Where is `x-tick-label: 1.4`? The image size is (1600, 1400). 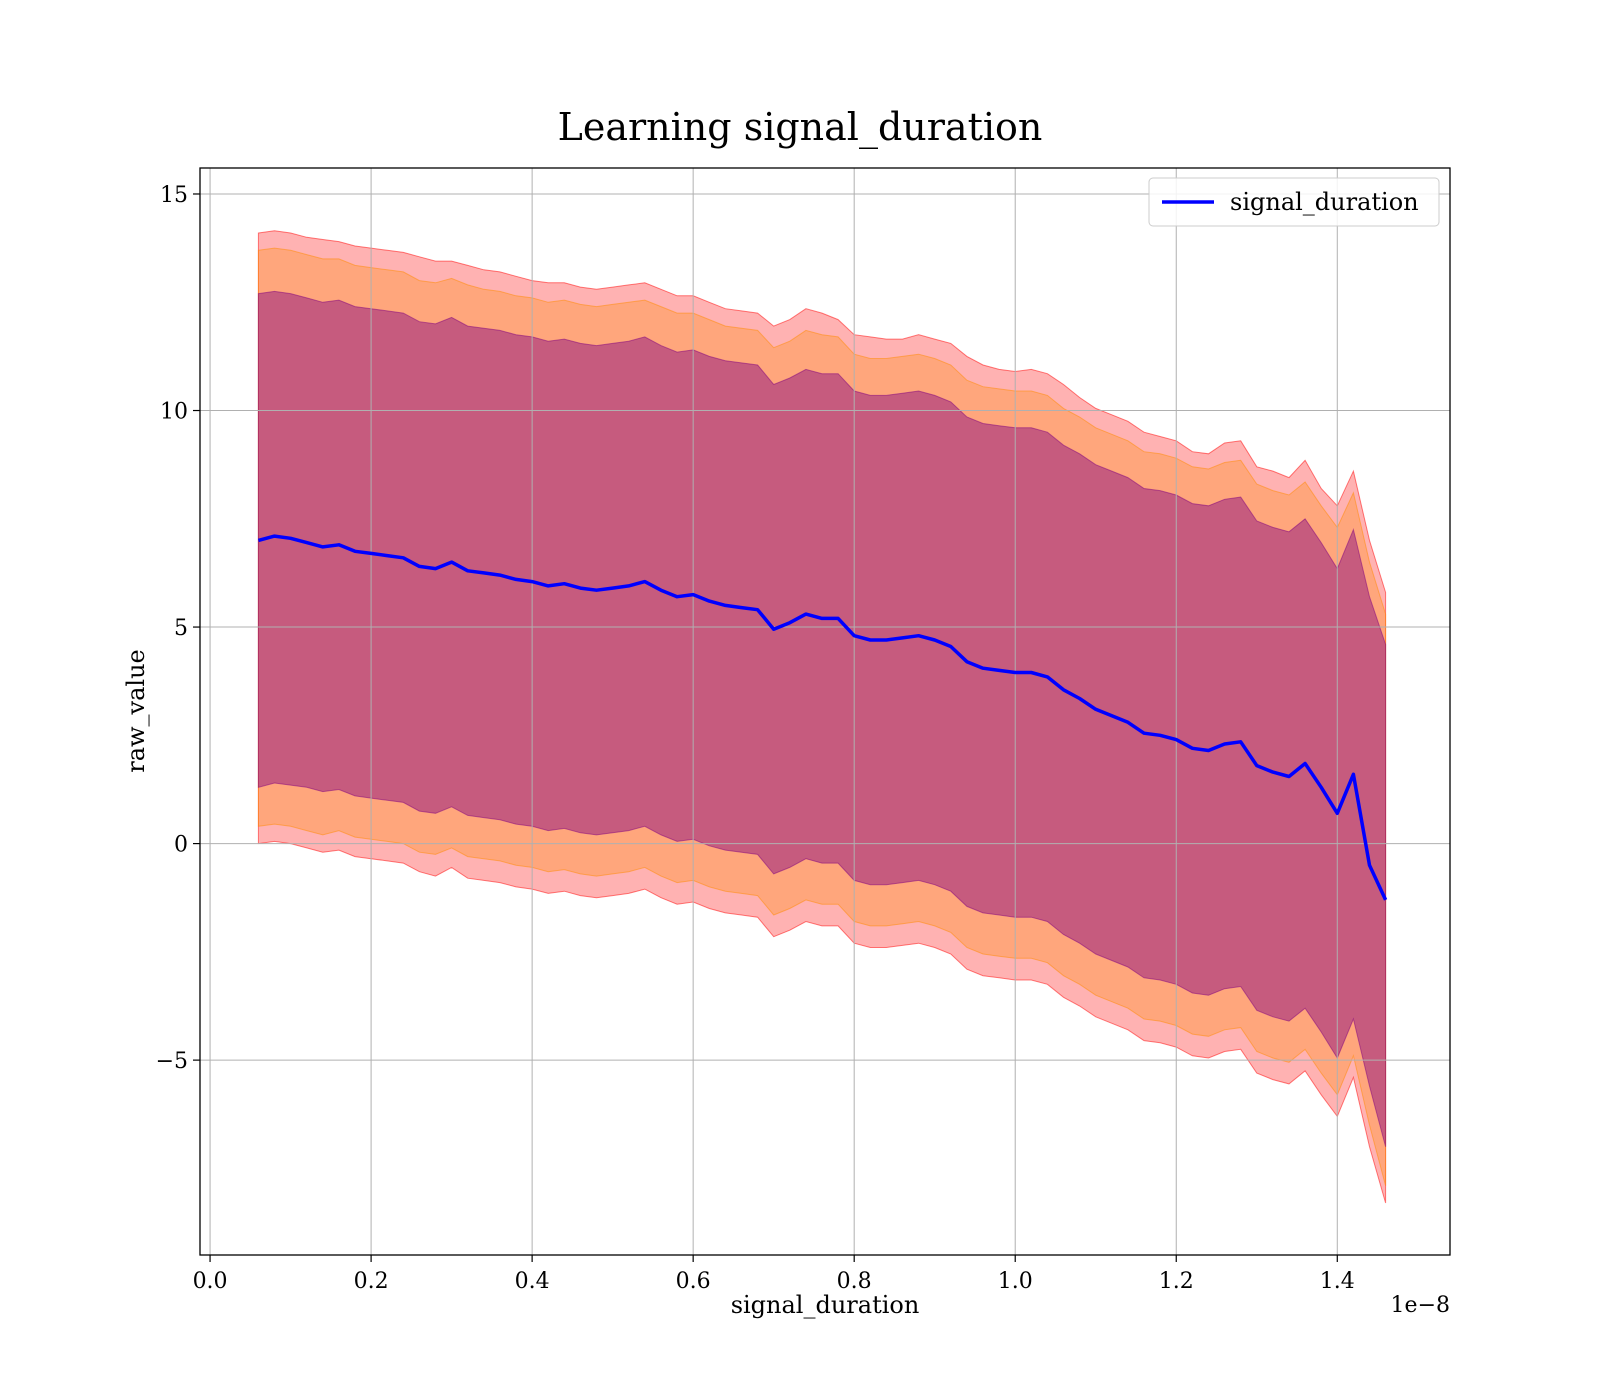
x-tick-label: 1.4 is located at coordinates (1337, 1281).